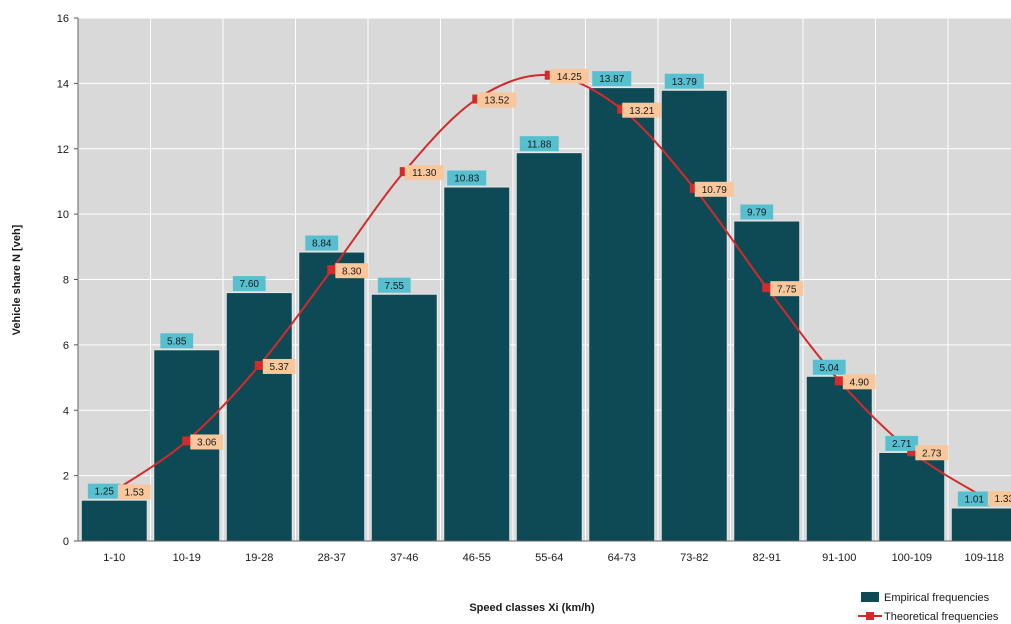  I want to click on line-value-label: 14.25, so click(569, 77).